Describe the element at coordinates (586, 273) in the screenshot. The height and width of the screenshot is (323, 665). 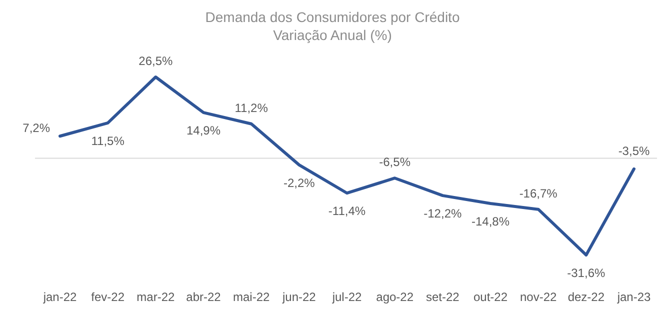
I see `data-label: -31,6%` at that location.